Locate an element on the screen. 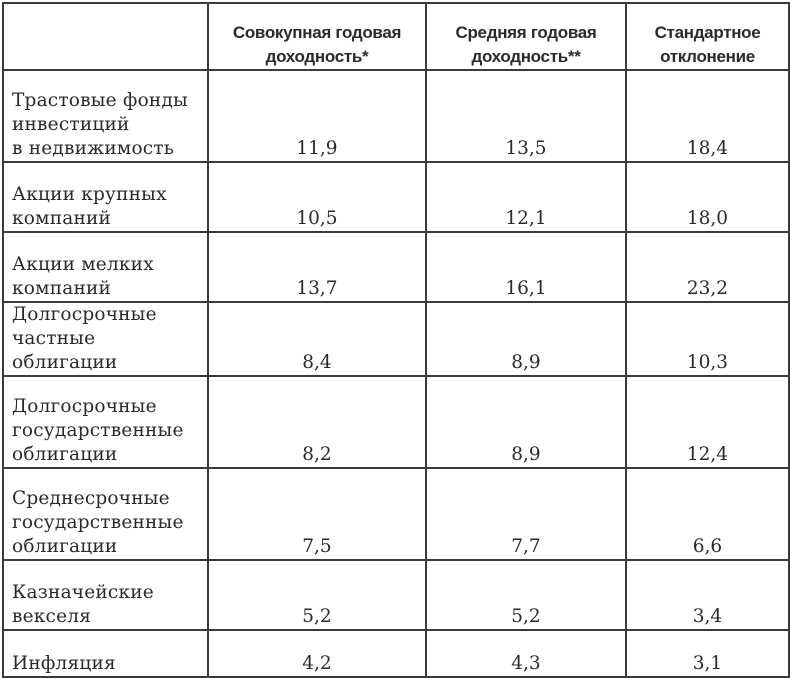 This screenshot has height=678, width=790. compound-annual-return-cell: 7,5 is located at coordinates (317, 514).